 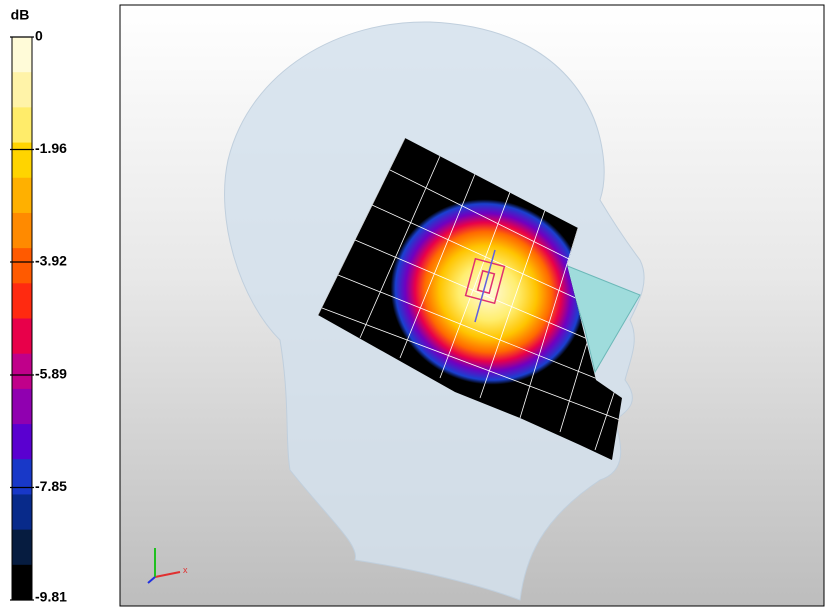 What do you see at coordinates (51, 261) in the screenshot?
I see `tick-label: -3.92` at bounding box center [51, 261].